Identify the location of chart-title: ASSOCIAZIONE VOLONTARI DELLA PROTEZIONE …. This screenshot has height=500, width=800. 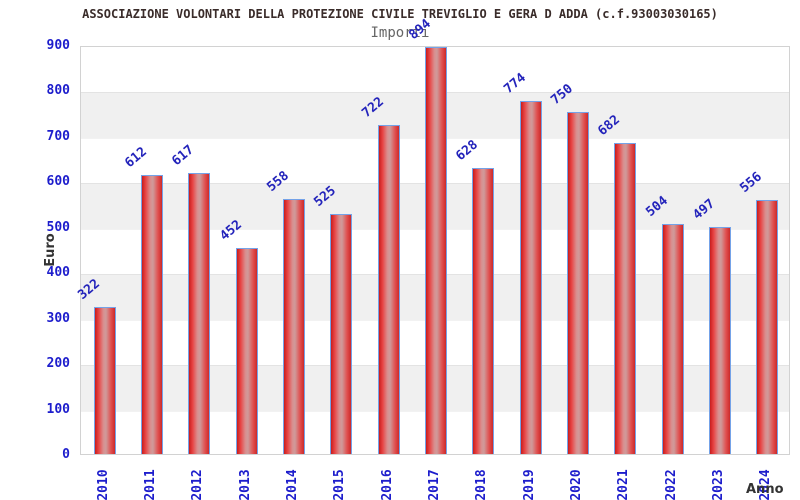
(400, 14).